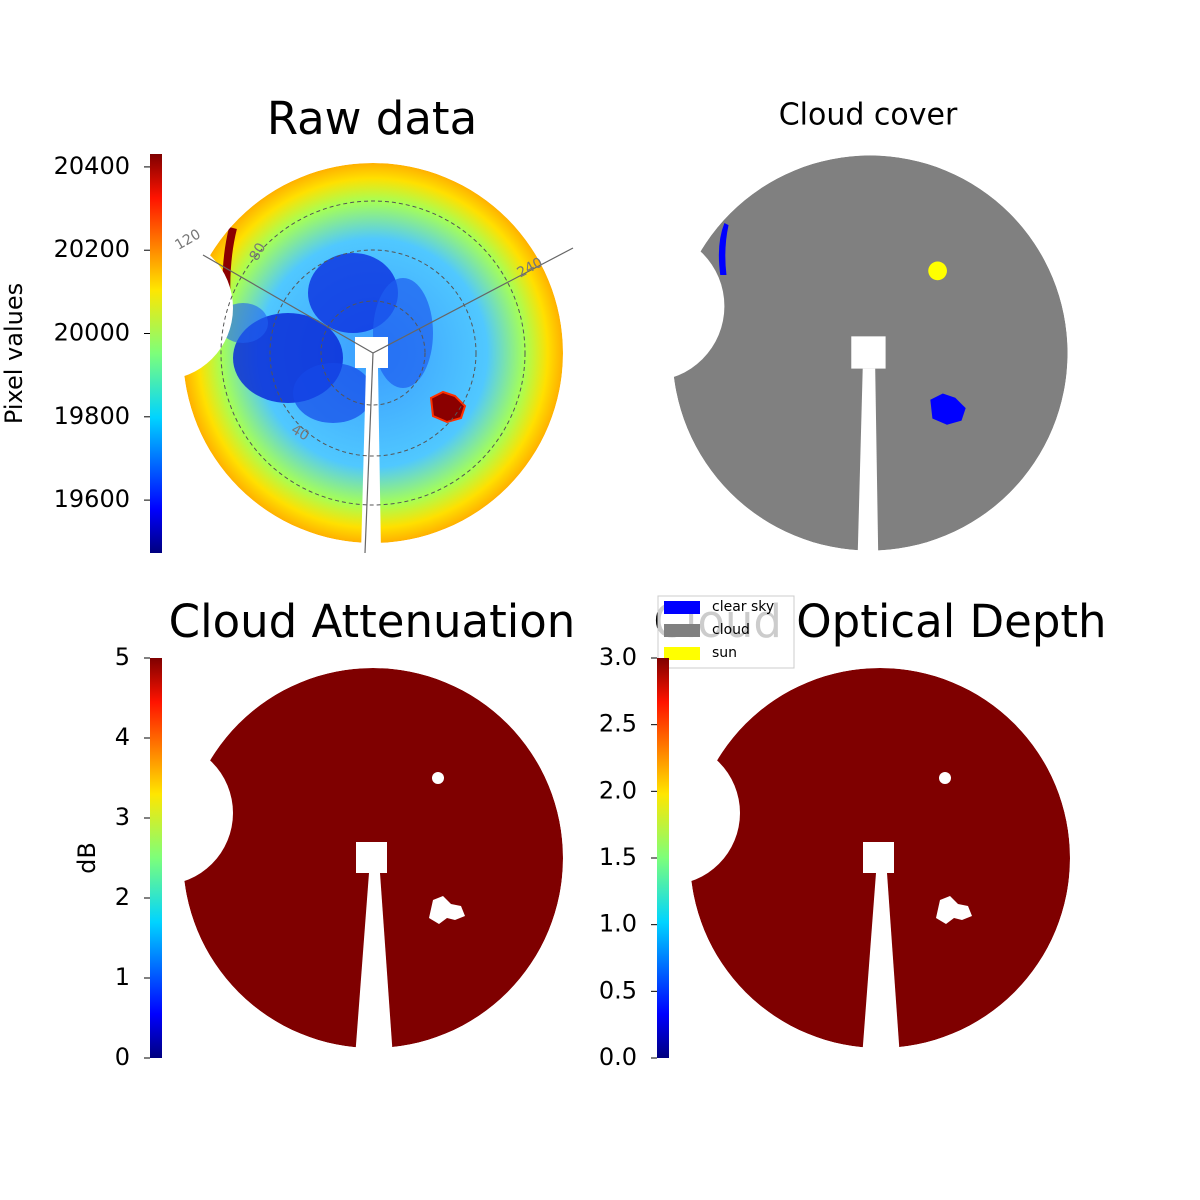  I want to click on grid-annotation: 120, so click(187, 239).